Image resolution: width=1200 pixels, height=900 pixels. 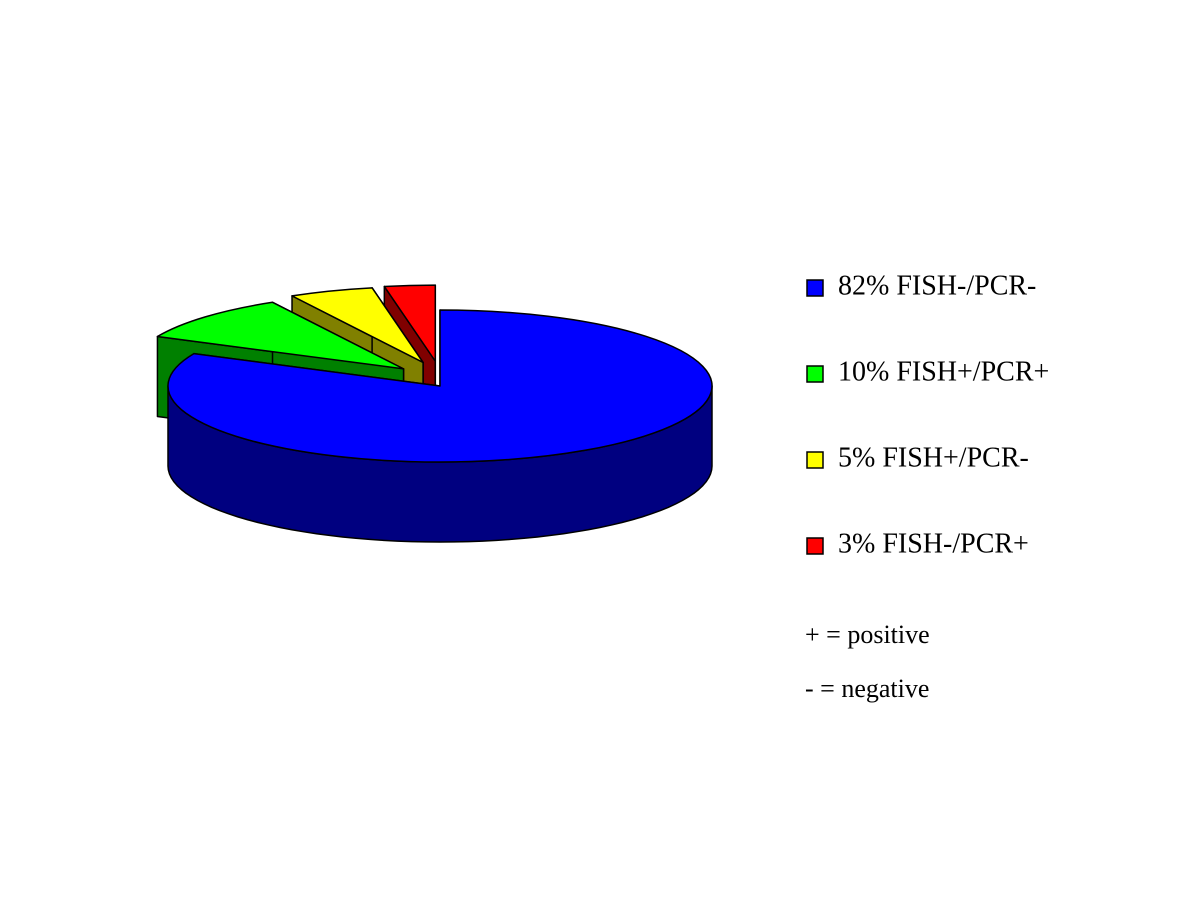 I want to click on legend-label: 3% FISH-/PCR+, so click(x=933, y=543).